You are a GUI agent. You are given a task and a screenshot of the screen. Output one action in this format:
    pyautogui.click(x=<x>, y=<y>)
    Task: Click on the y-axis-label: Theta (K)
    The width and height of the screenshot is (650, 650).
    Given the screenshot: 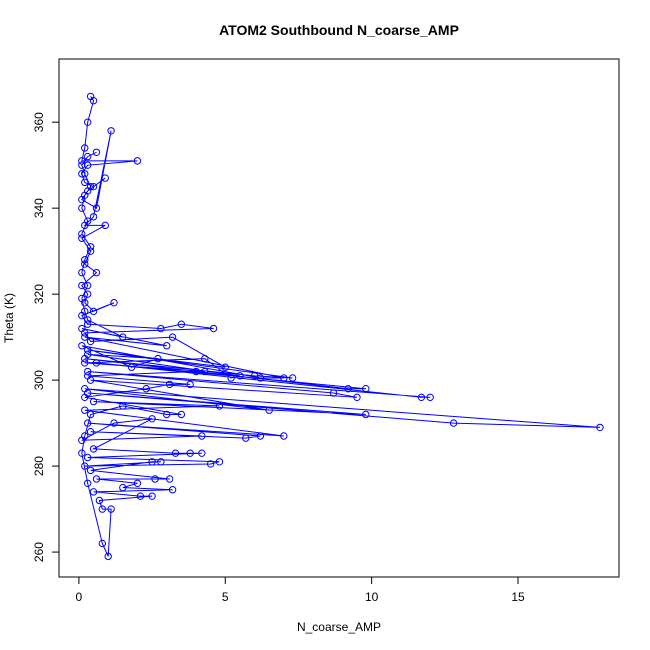 What is the action you would take?
    pyautogui.click(x=9, y=318)
    